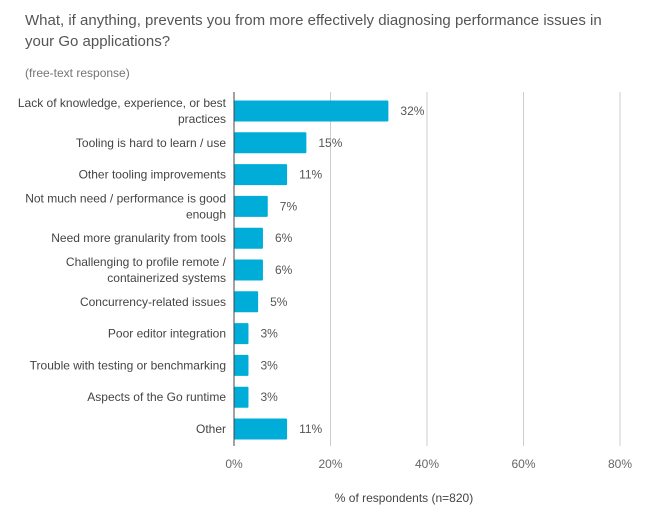 Image resolution: width=649 pixels, height=525 pixels. I want to click on category-label: Not much need / performance is good, so click(125, 198).